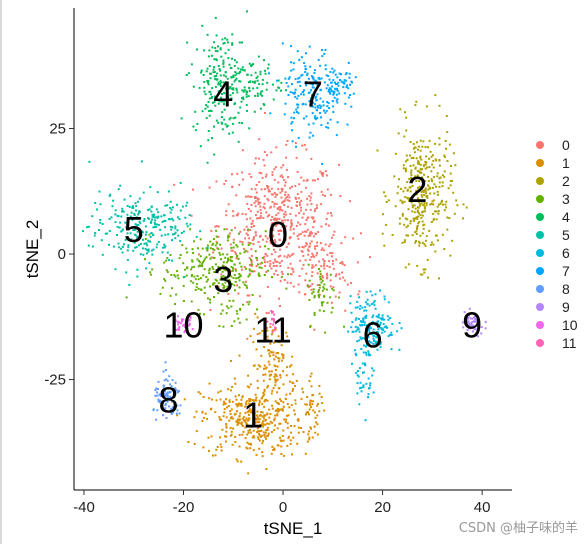 Image resolution: width=588 pixels, height=544 pixels. Describe the element at coordinates (175, 320) in the screenshot. I see `cluster-10-point` at that location.